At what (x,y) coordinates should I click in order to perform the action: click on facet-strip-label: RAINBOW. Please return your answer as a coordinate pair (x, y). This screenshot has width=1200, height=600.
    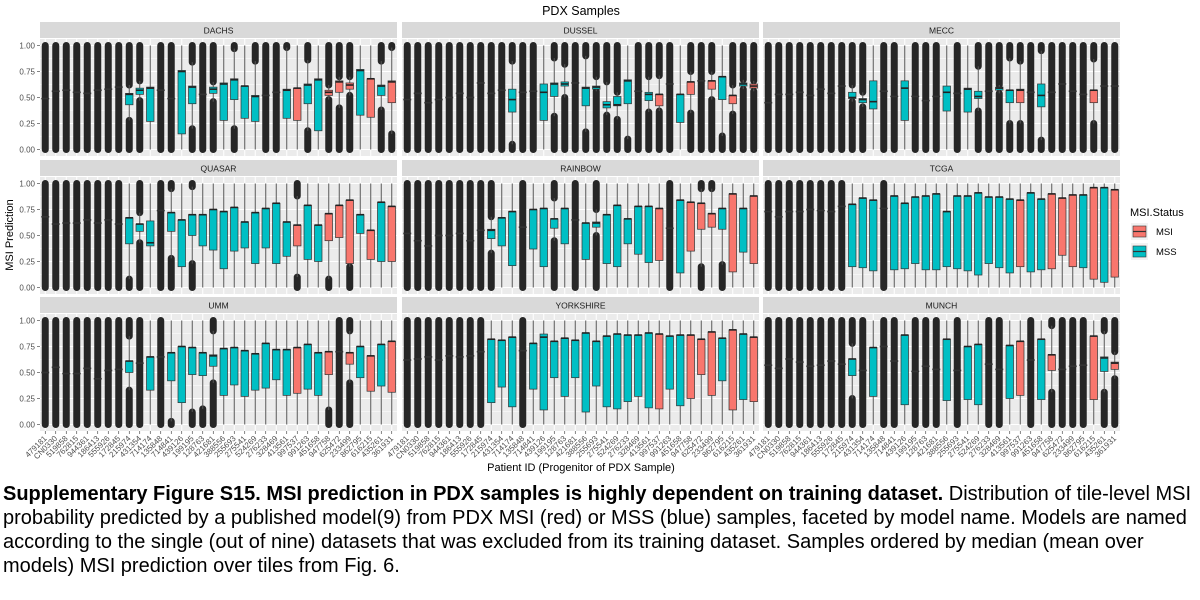
    Looking at the image, I should click on (580, 169).